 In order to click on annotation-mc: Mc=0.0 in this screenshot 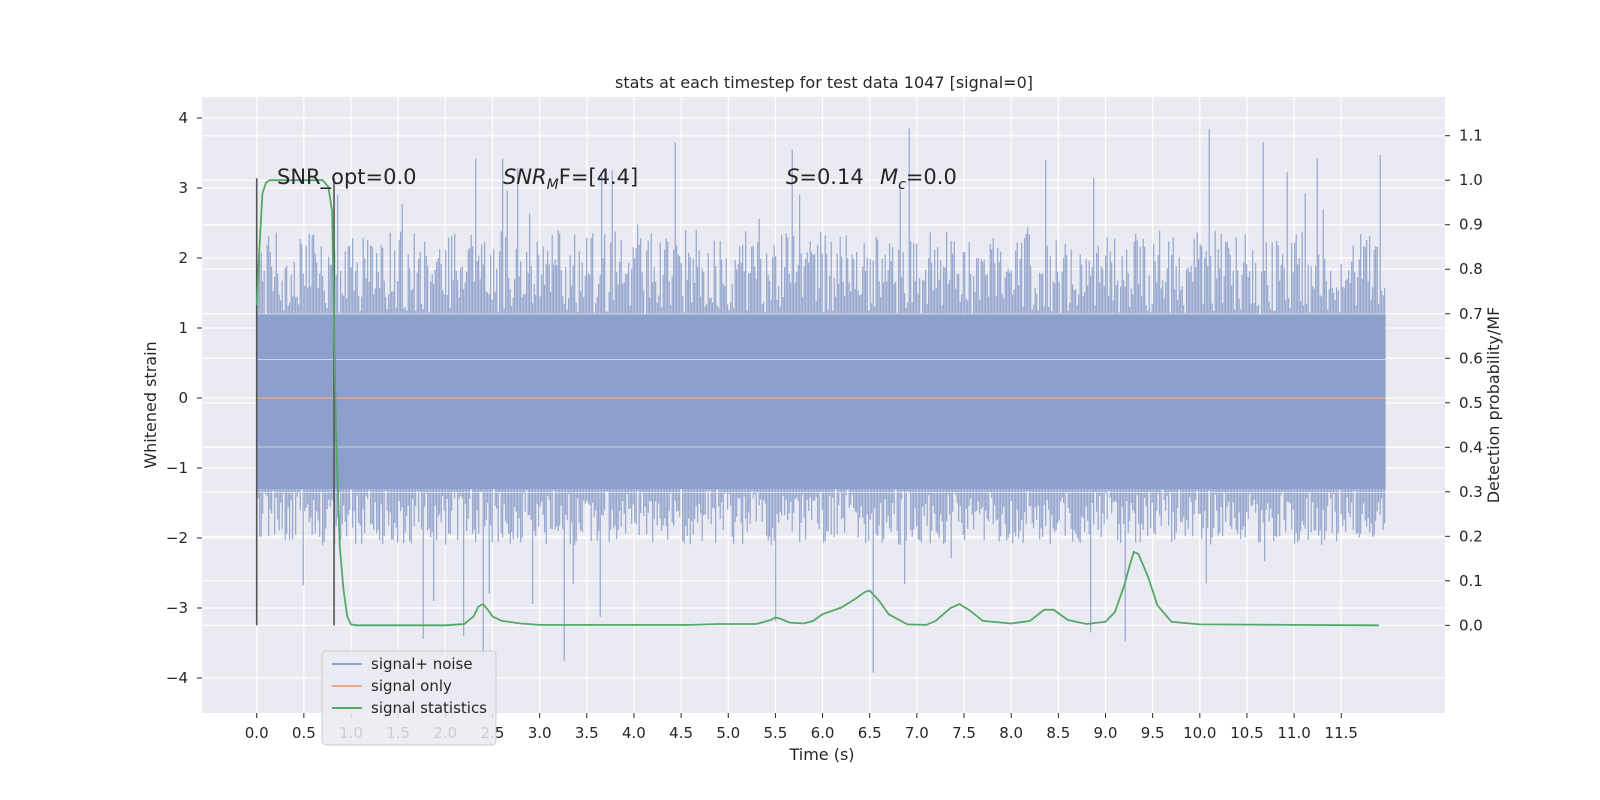, I will do `click(918, 179)`.